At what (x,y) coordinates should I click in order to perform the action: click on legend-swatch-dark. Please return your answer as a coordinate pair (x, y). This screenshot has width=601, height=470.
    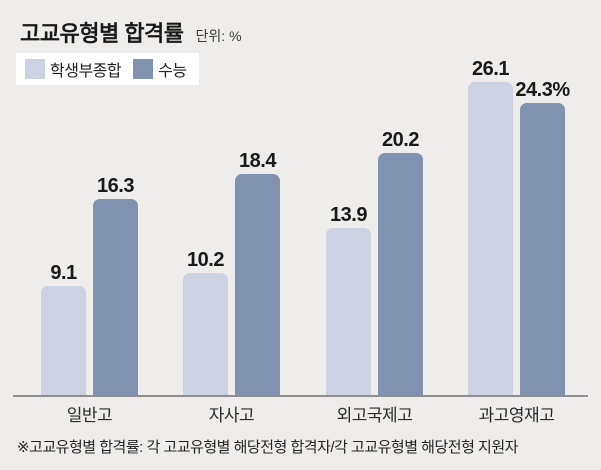
    Looking at the image, I should click on (143, 69).